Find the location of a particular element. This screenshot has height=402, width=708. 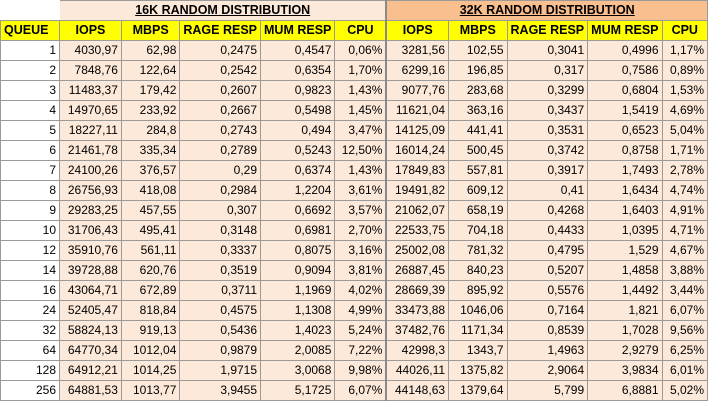

iops-16k-cell: 11483,37 is located at coordinates (90, 90).